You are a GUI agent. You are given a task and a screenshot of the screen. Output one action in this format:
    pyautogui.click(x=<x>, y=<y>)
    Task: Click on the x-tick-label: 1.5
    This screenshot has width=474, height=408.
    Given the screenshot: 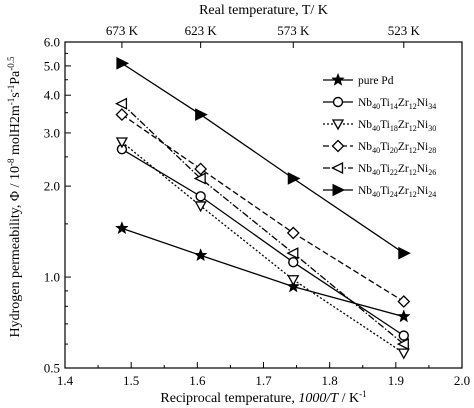 What is the action you would take?
    pyautogui.click(x=131, y=380)
    